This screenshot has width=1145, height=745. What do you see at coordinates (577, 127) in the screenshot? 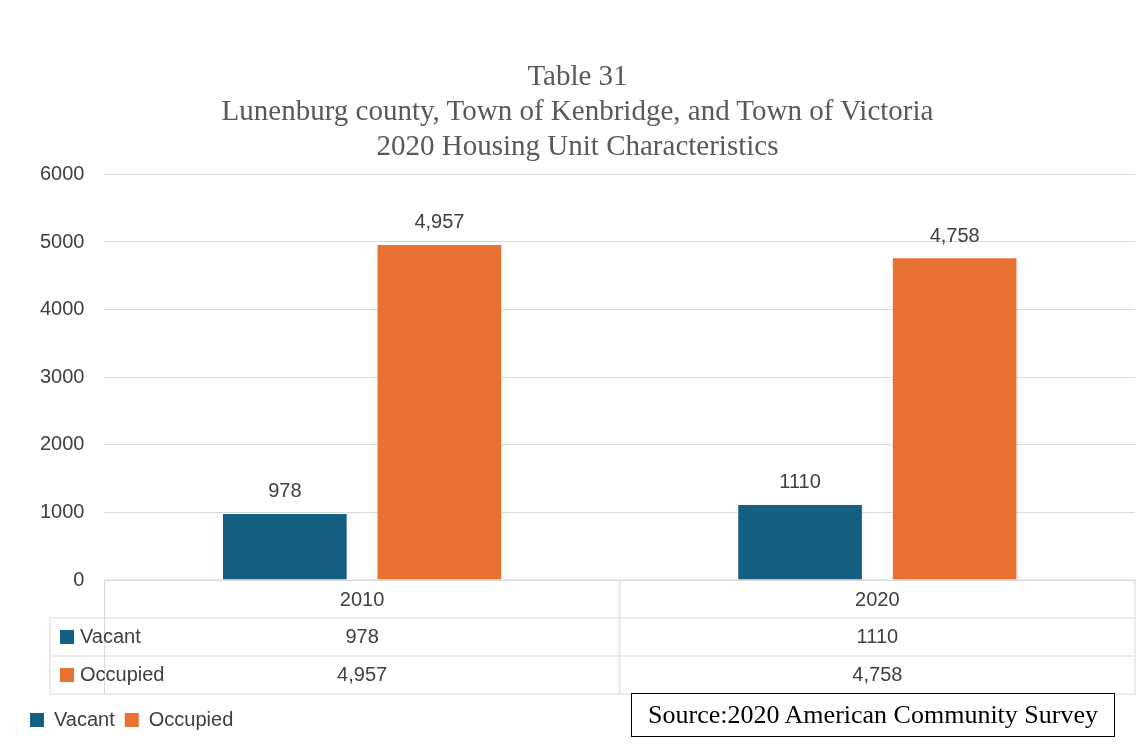
I see `chart-subtitle: Lunenburg county, Town of Kenbridge, and Town of Victoria 2020 Housing Unit Characteristics` at bounding box center [577, 127].